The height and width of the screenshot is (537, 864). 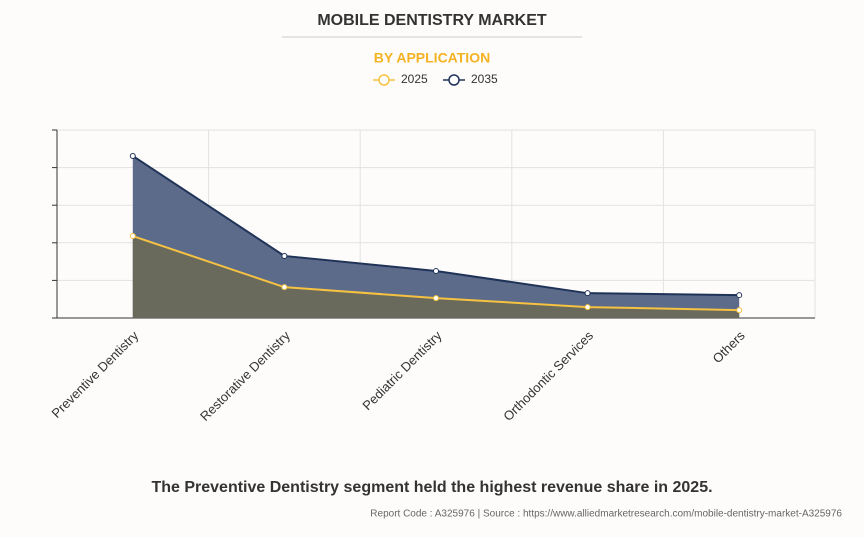 What do you see at coordinates (432, 20) in the screenshot?
I see `chart-title: MOBILE DENTISTRY MARKET` at bounding box center [432, 20].